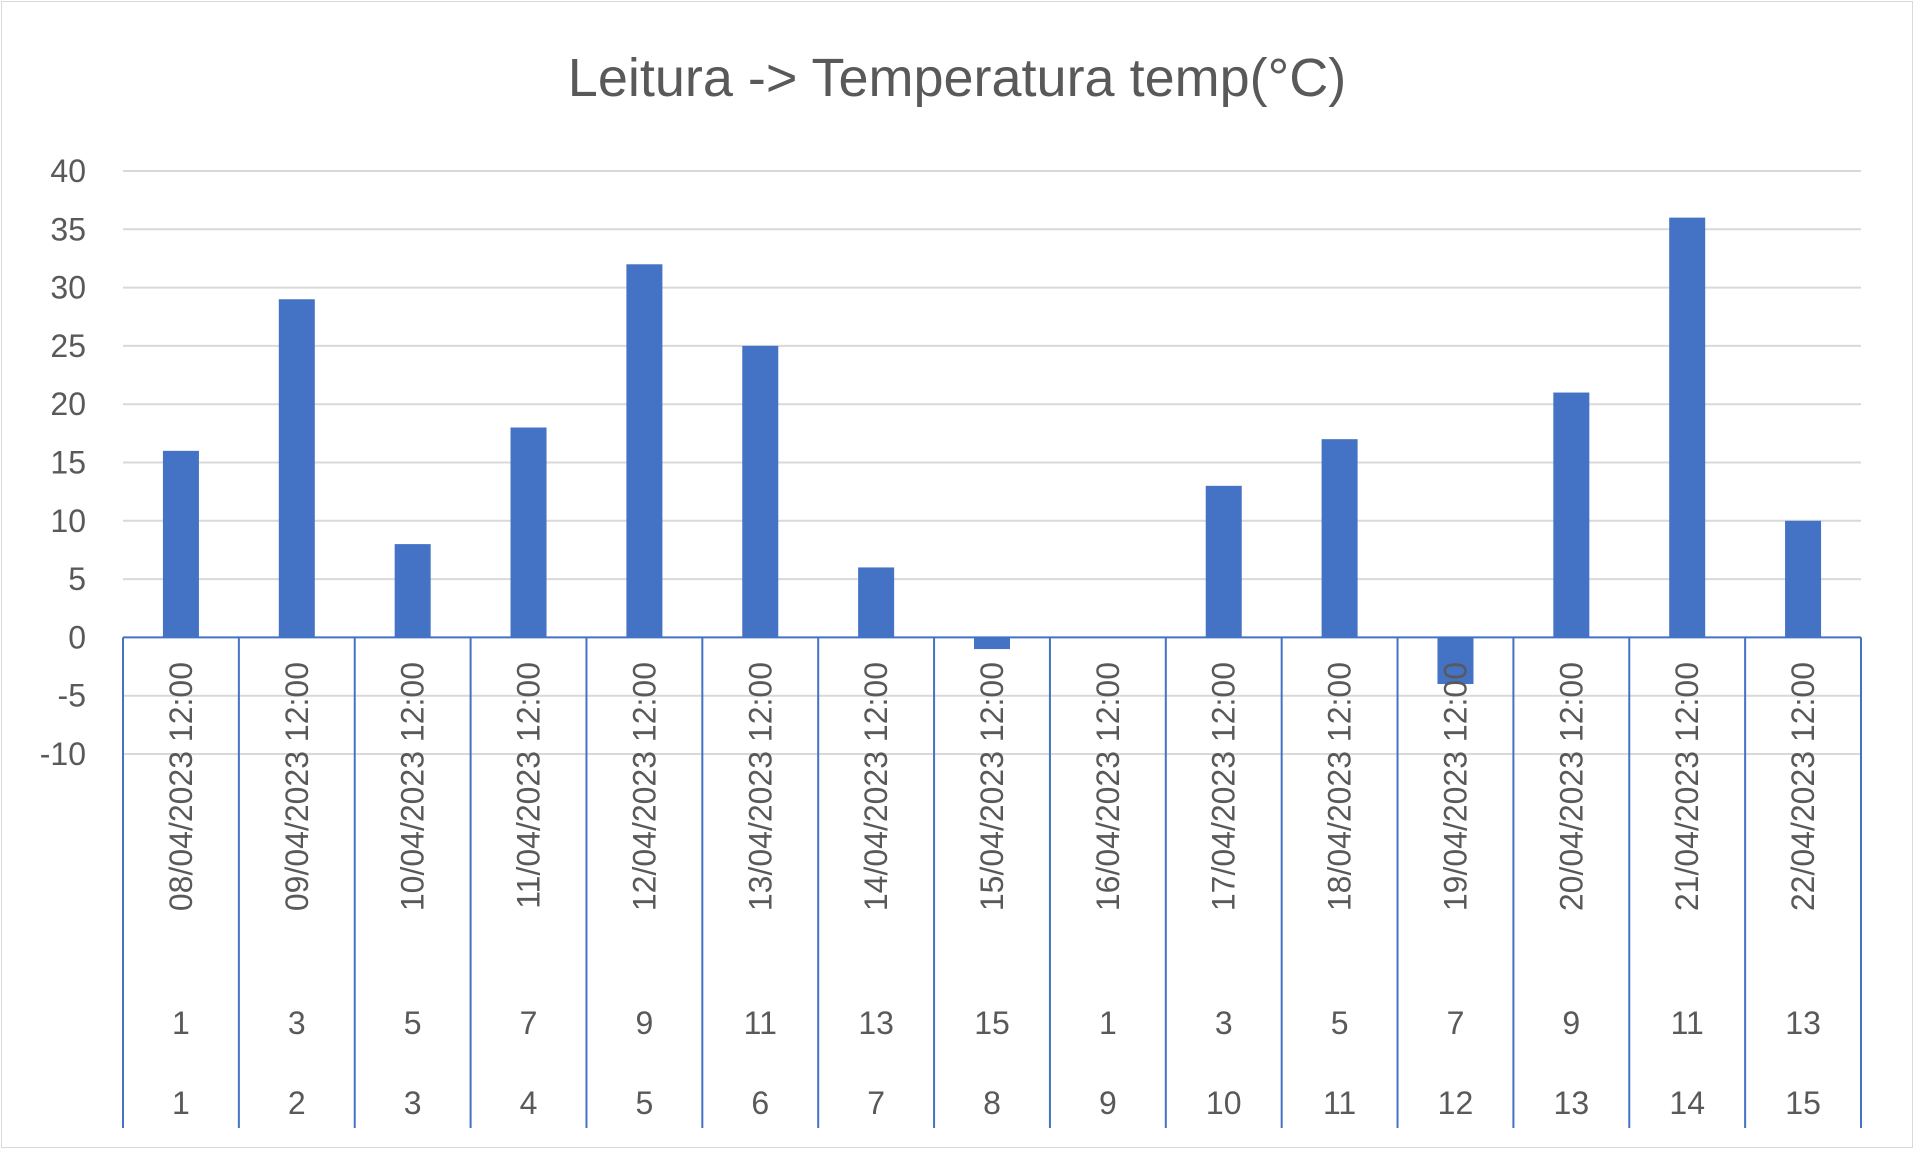  What do you see at coordinates (957, 78) in the screenshot?
I see `chart-title: Leitura -> Temperatura temp(°C)` at bounding box center [957, 78].